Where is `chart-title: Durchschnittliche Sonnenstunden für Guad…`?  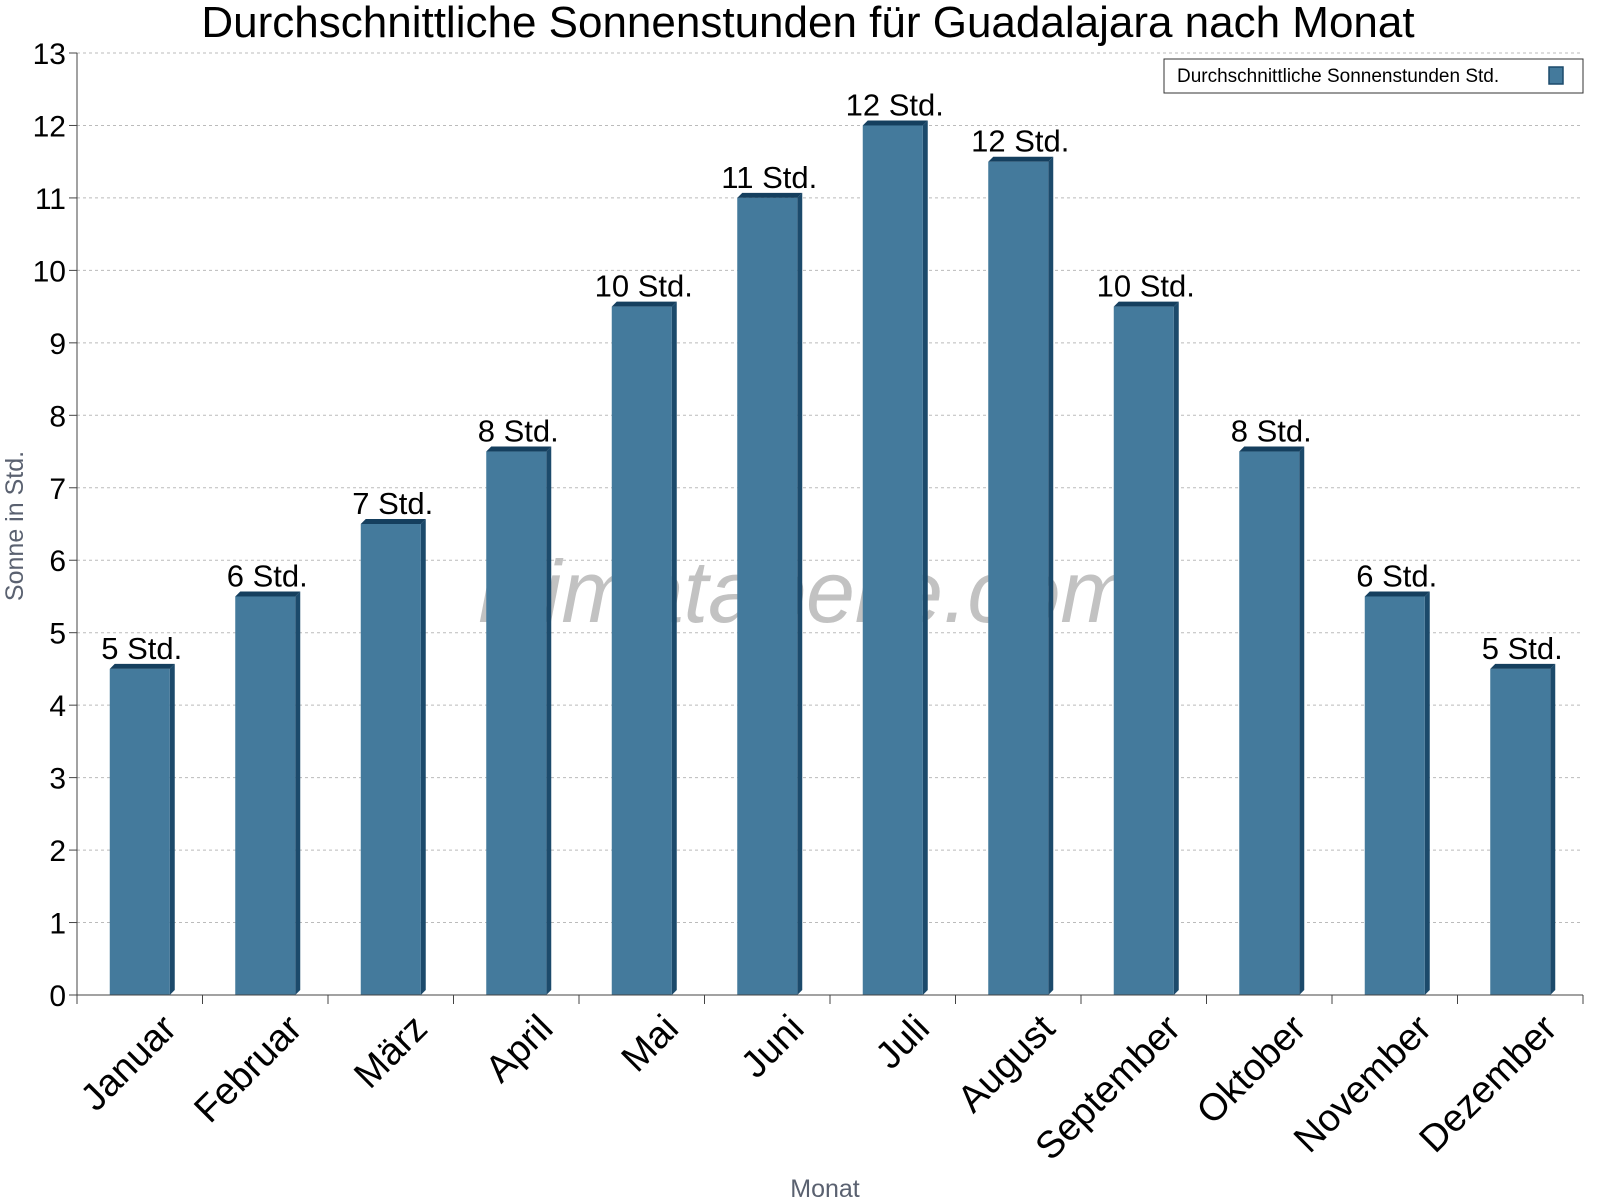 chart-title: Durchschnittliche Sonnenstunden für Guad… is located at coordinates (807, 23).